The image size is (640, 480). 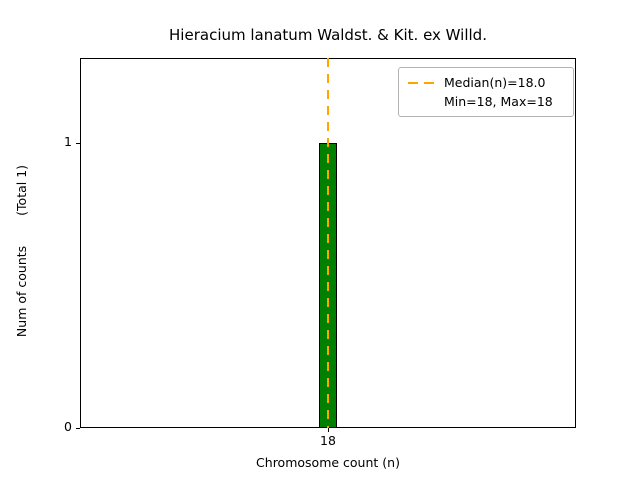 I want to click on legend-entry-minmax: Min=18, Max=18, so click(x=486, y=101).